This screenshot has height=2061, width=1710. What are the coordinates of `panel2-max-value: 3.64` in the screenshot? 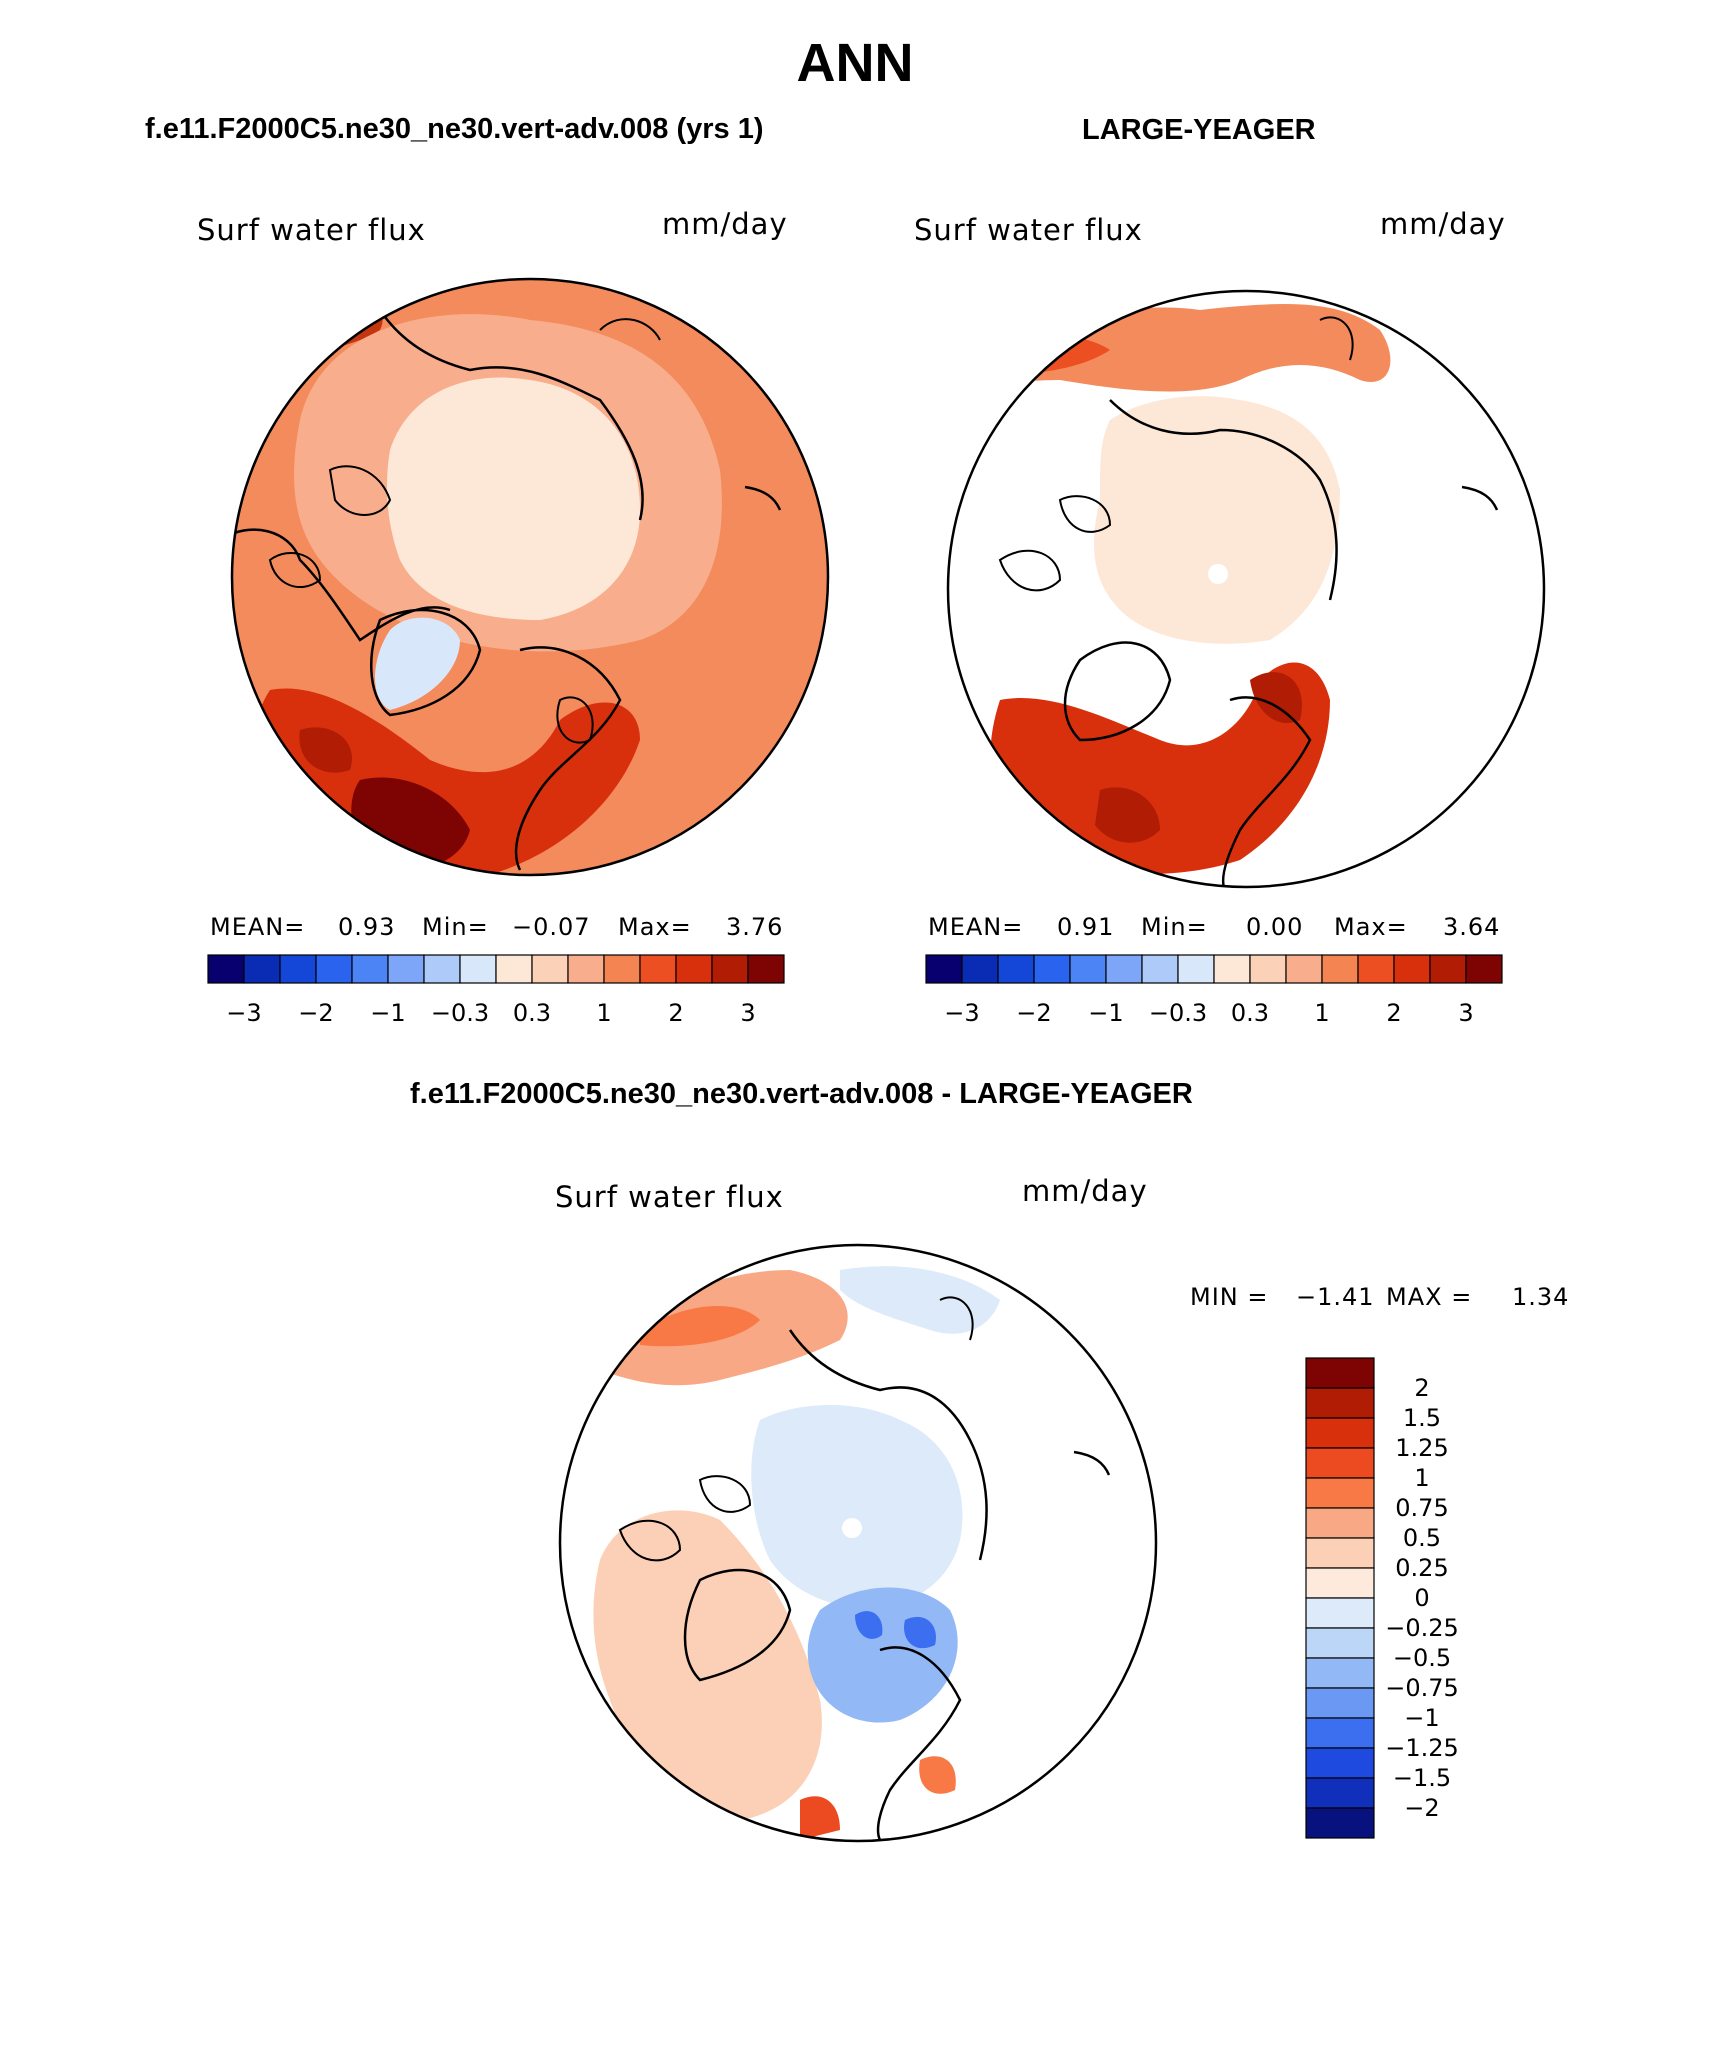 It's located at (1472, 927).